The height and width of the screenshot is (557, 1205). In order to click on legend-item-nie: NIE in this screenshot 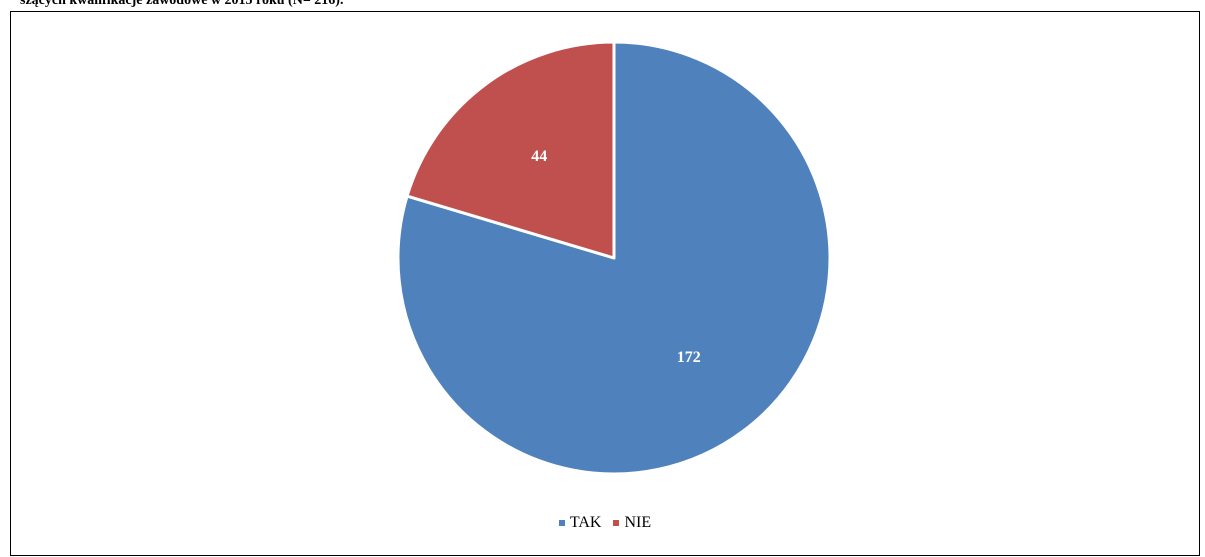, I will do `click(632, 523)`.